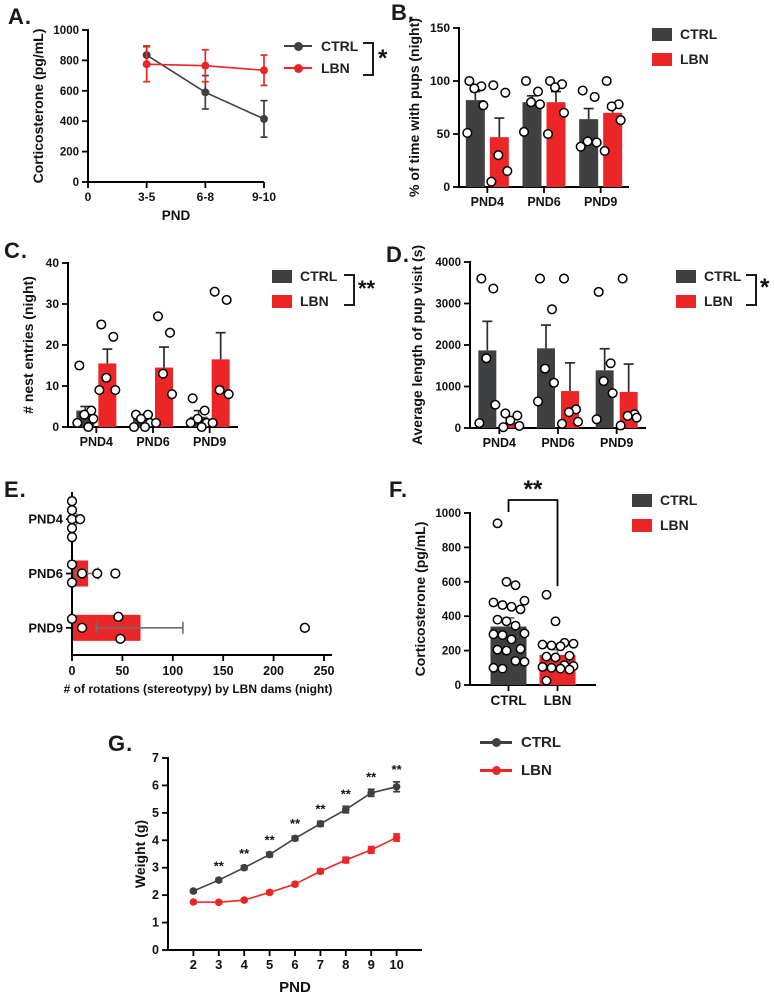 This screenshot has height=999, width=774. I want to click on ctrl-line-marker, so click(298, 46).